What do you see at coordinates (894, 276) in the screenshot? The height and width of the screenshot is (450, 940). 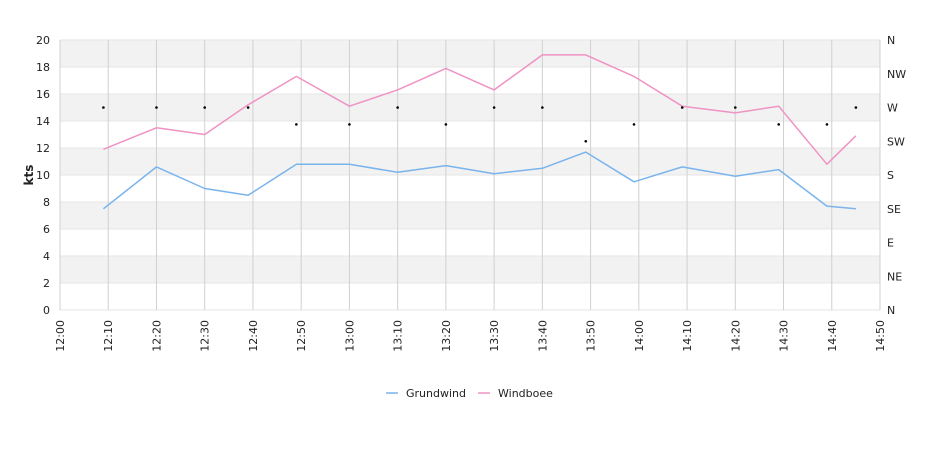 I see `right-tick-label: NE` at bounding box center [894, 276].